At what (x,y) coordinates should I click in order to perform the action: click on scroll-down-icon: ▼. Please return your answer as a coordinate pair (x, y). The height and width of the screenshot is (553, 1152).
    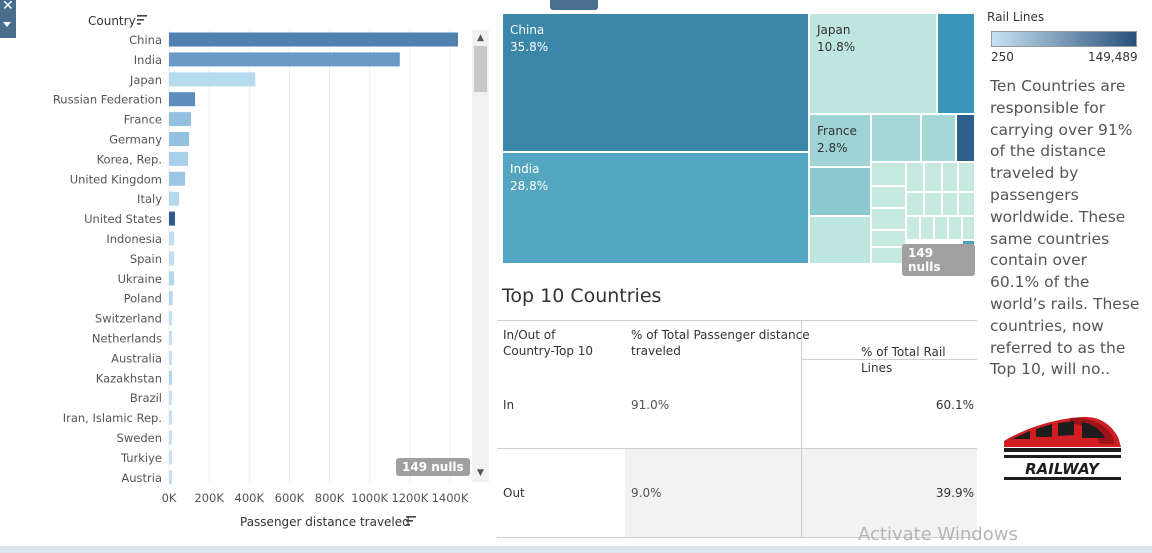
    Looking at the image, I should click on (480, 473).